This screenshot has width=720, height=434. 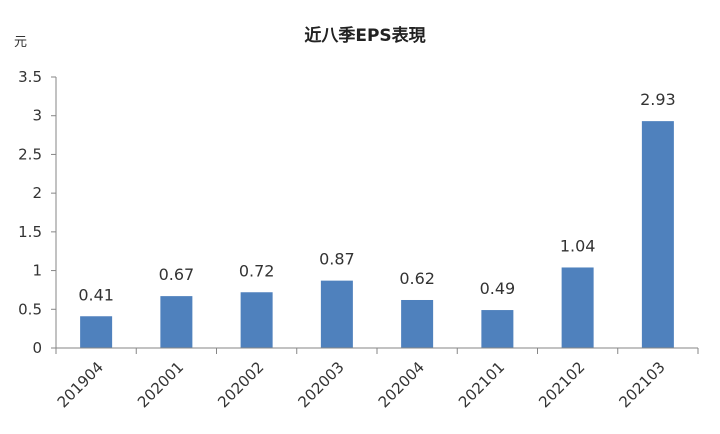 What do you see at coordinates (30, 154) in the screenshot?
I see `y-tick-label: 2.5` at bounding box center [30, 154].